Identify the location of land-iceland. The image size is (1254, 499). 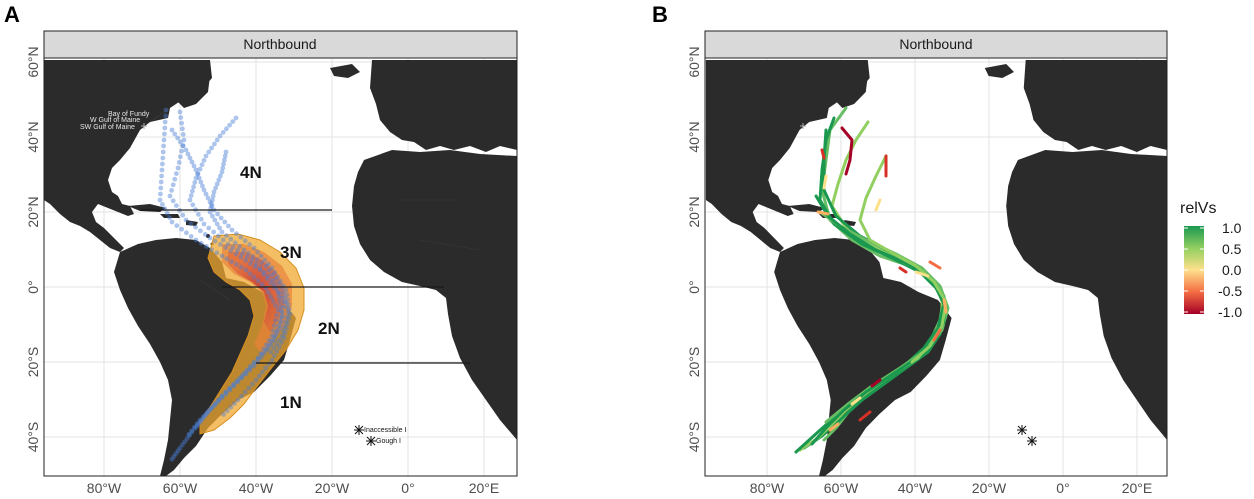
(345, 71).